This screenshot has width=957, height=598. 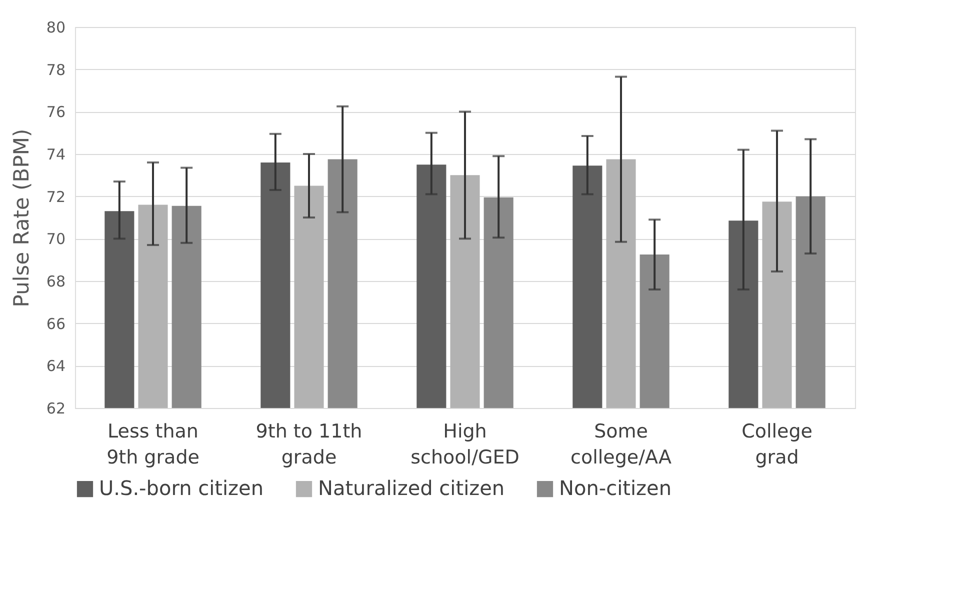 I want to click on x-tick-label: High school/GED, so click(x=465, y=444).